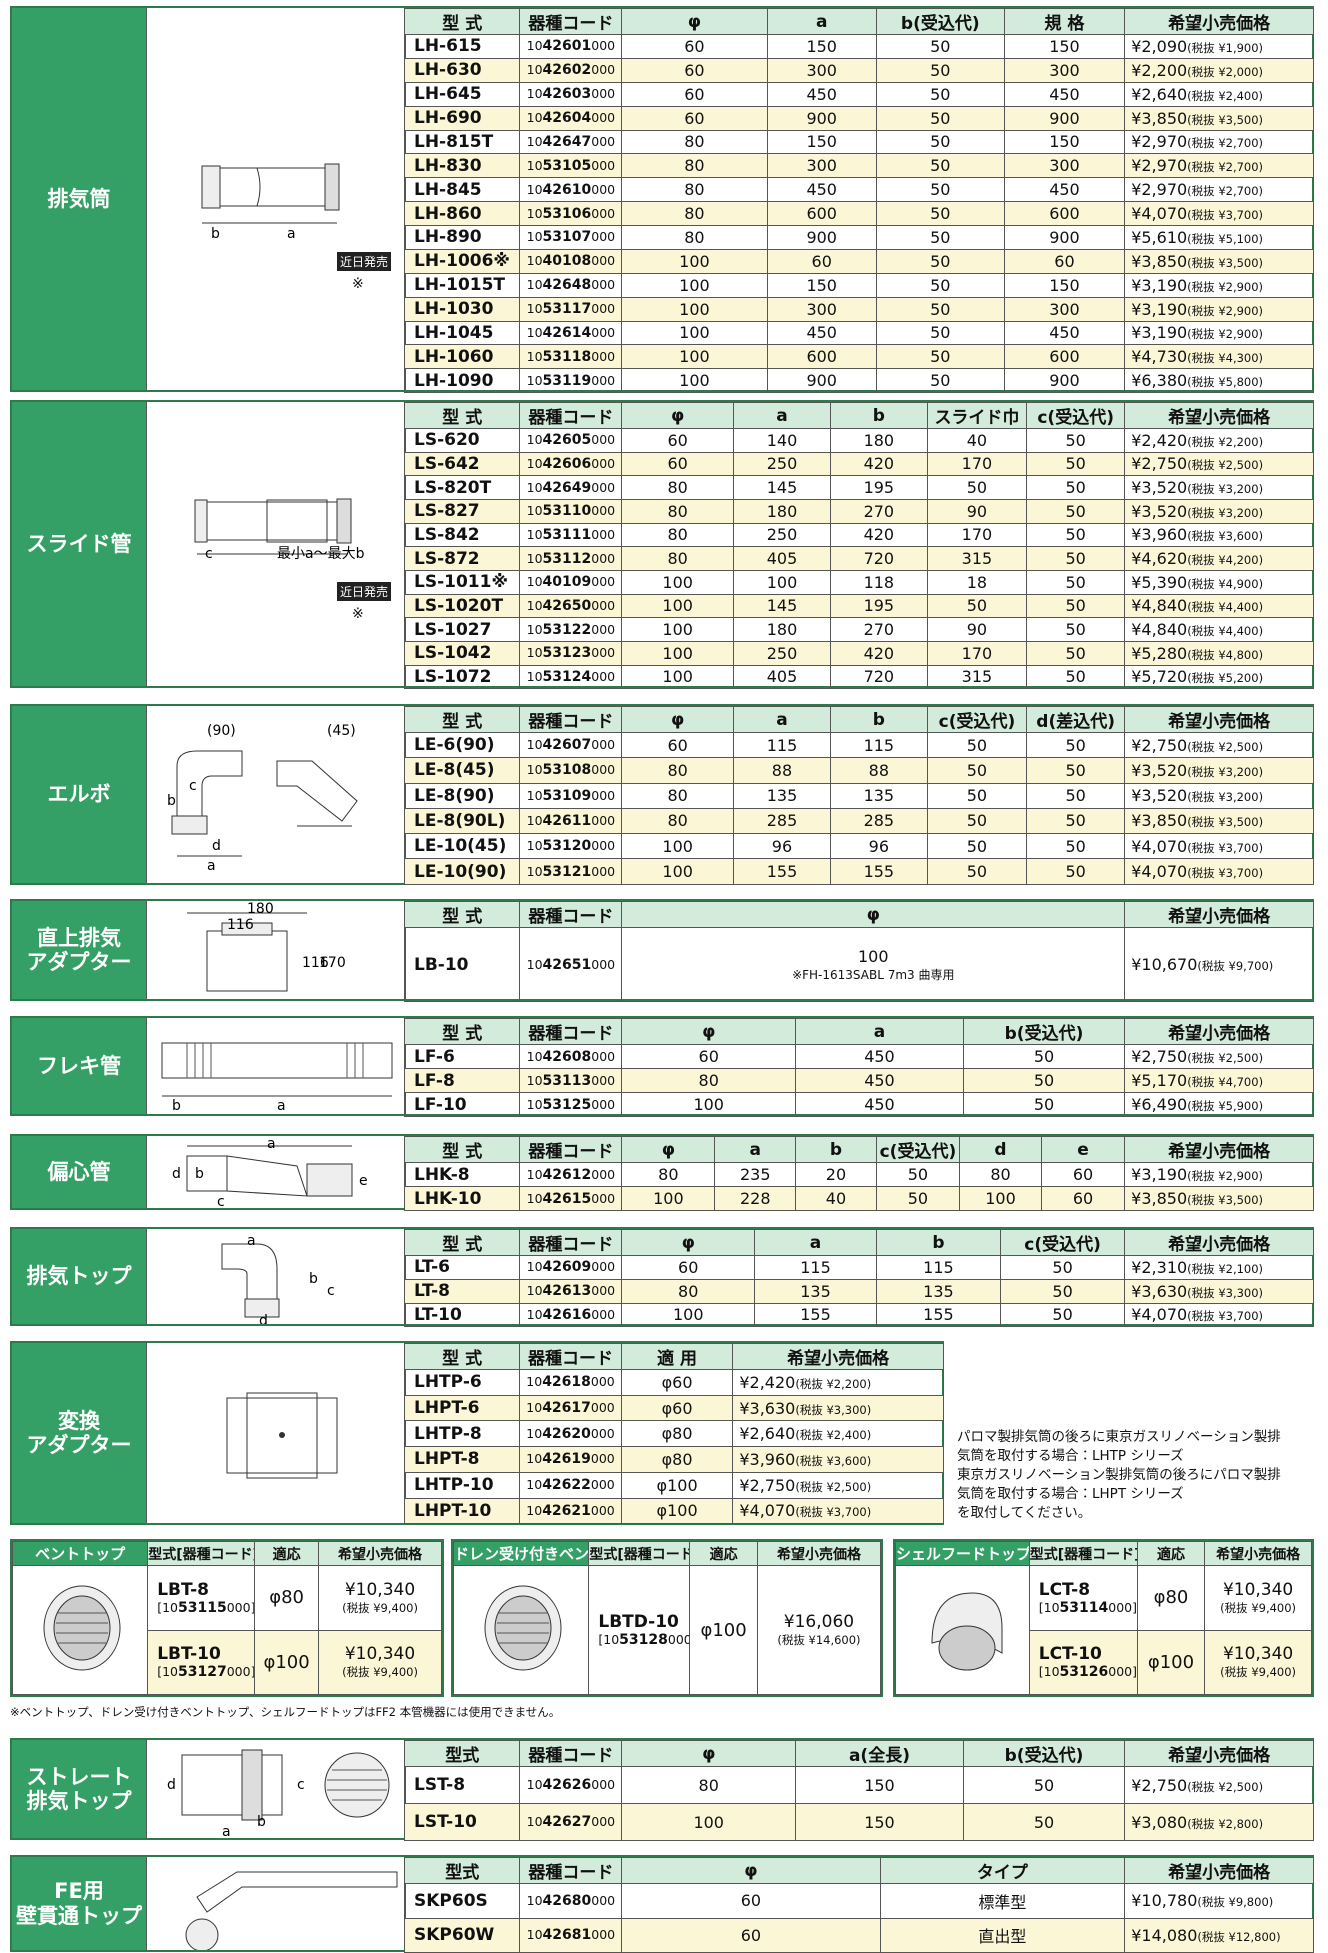  Describe the element at coordinates (977, 677) in the screenshot. I see `cell: 315` at that location.